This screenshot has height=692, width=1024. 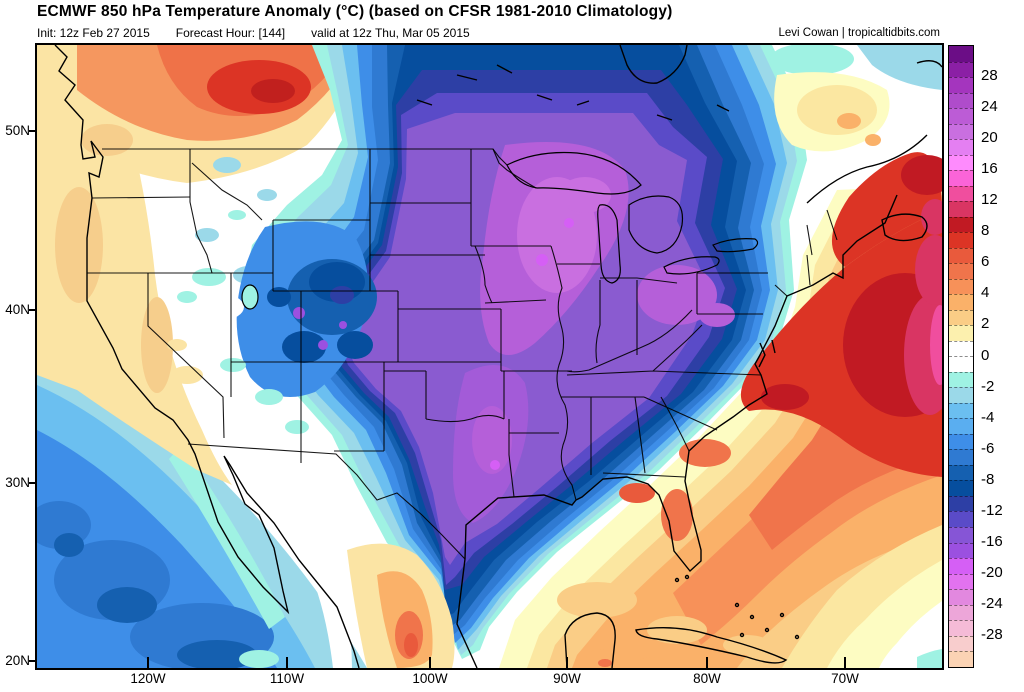 I want to click on y-axis-label: 40N, so click(x=17, y=309).